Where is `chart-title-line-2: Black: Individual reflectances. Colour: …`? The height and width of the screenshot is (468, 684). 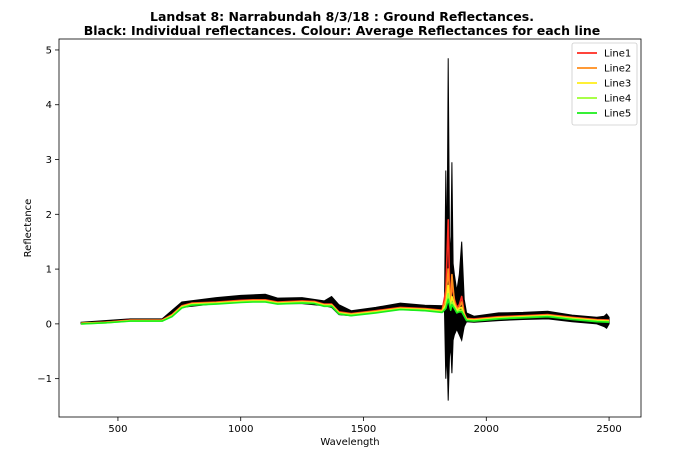
chart-title-line-2: Black: Individual reflectances. Colour: … is located at coordinates (342, 30).